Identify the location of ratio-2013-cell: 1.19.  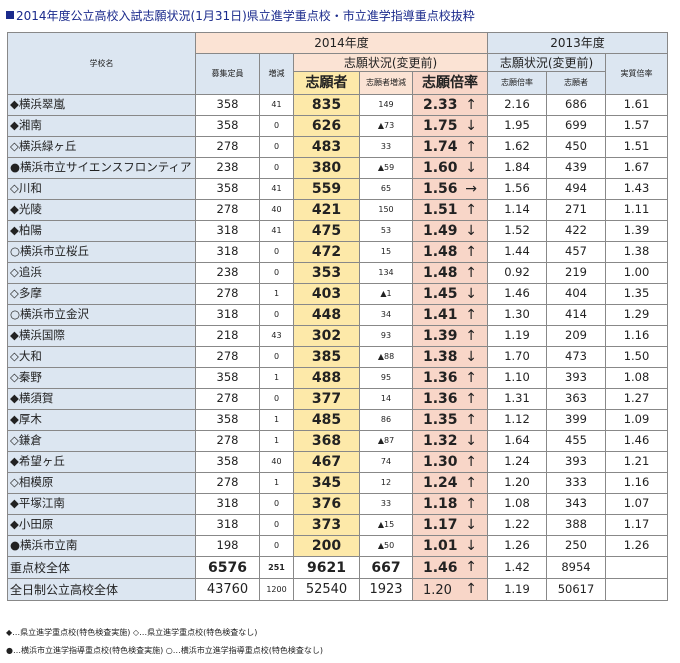
(517, 336).